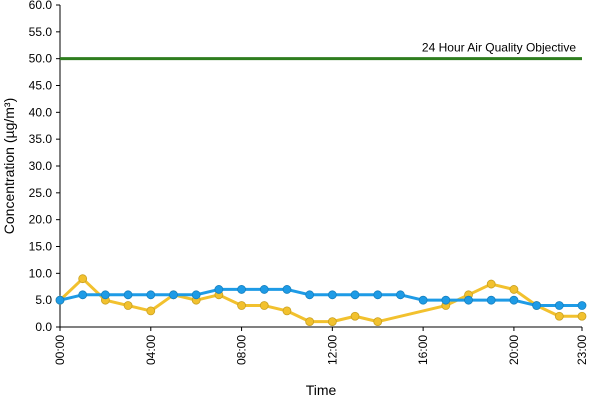 Image resolution: width=600 pixels, height=400 pixels. Describe the element at coordinates (151, 350) in the screenshot. I see `x-tick-label: 04:00` at that location.